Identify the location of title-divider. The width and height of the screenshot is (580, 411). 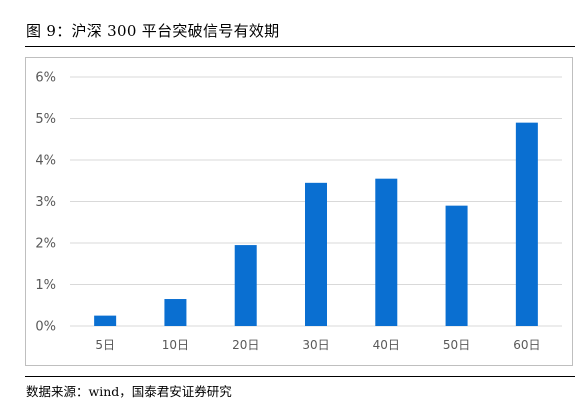
(300, 46).